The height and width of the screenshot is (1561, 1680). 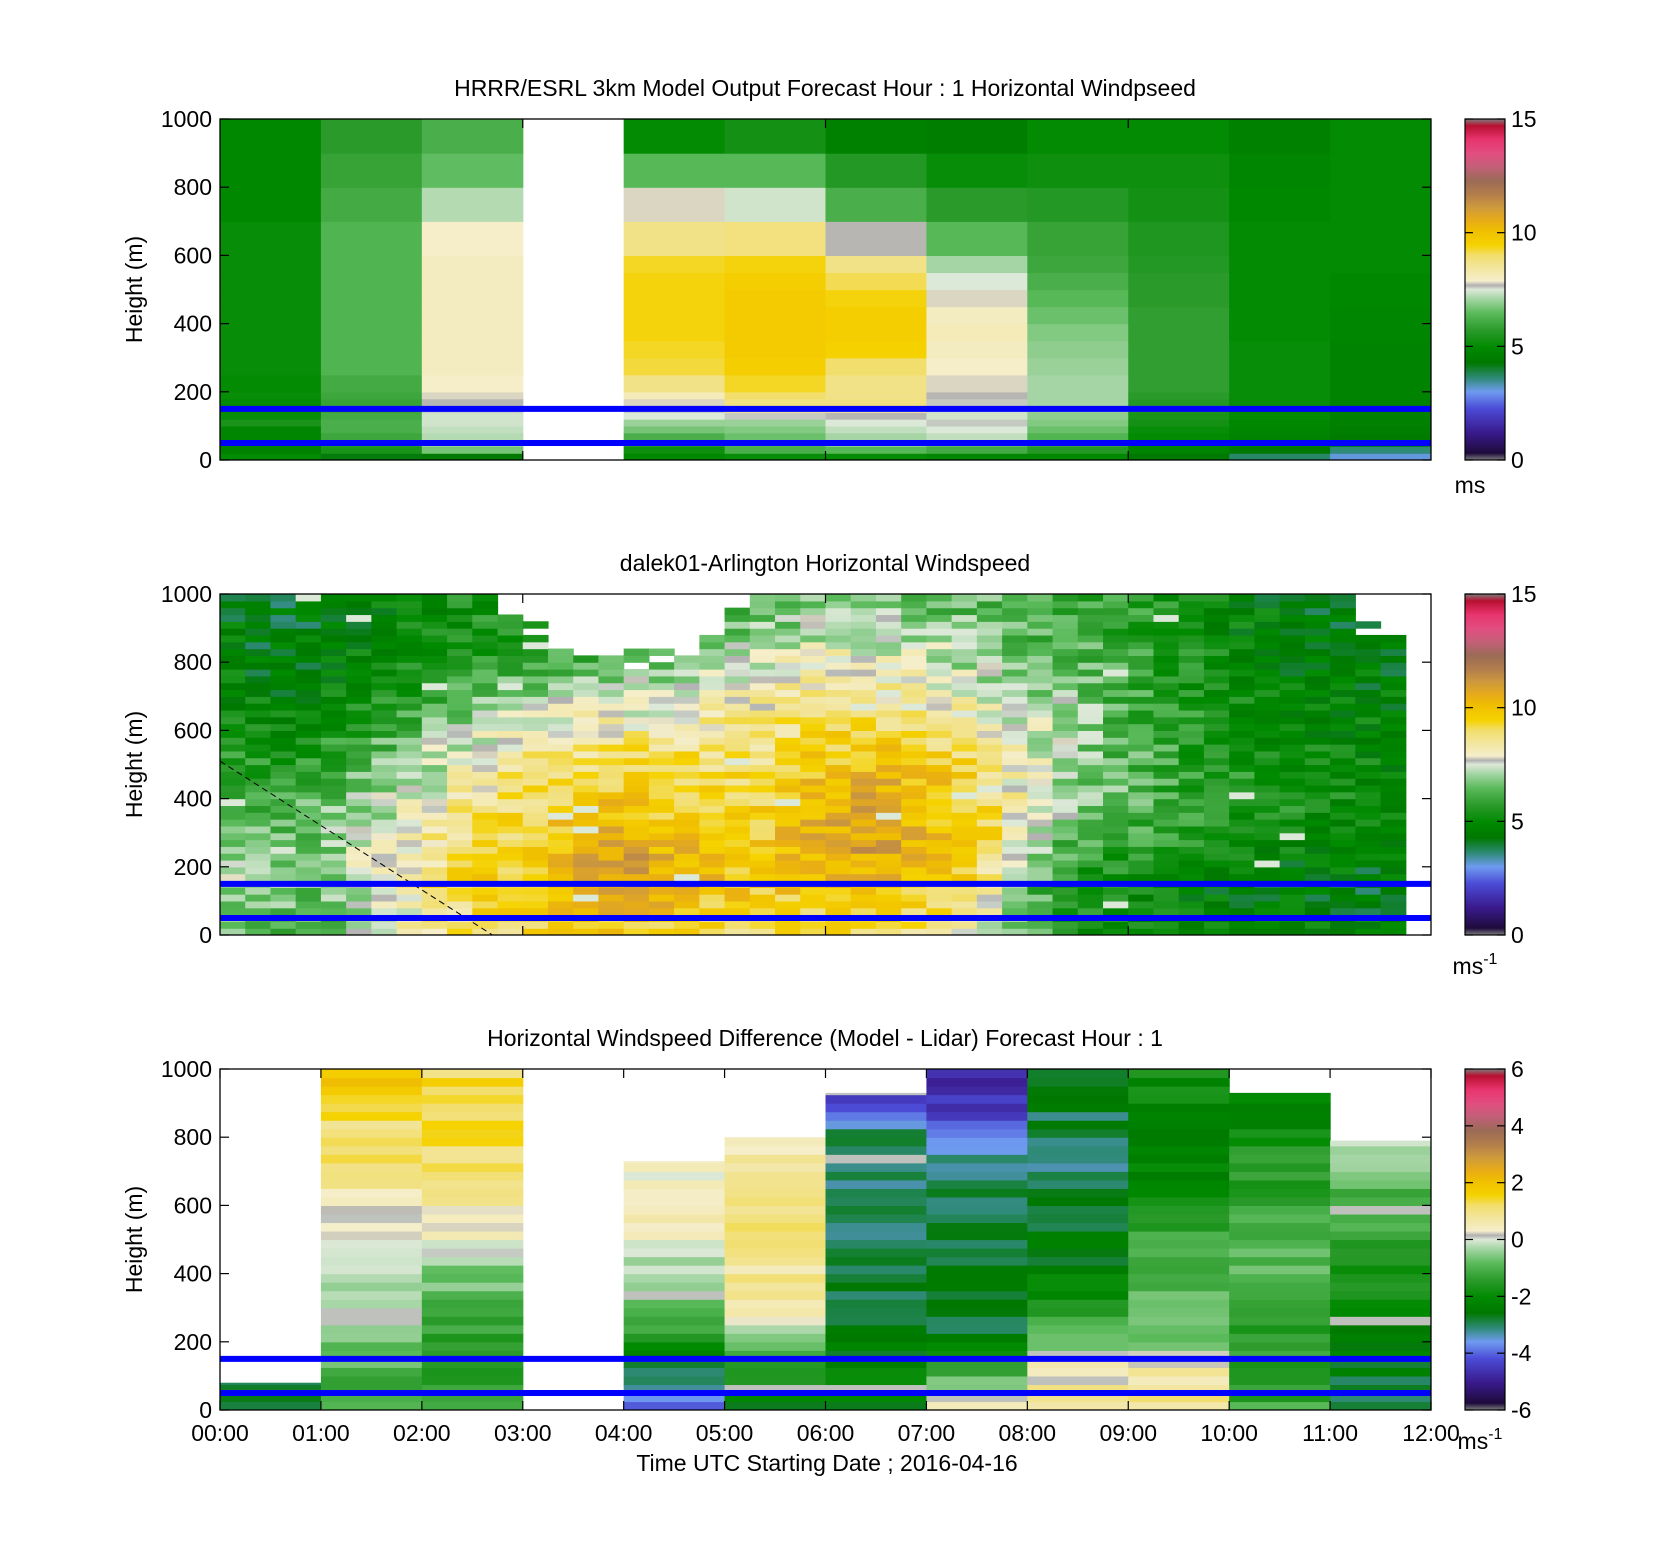 I want to click on colorbar-gradient-bar, so click(x=1485, y=764).